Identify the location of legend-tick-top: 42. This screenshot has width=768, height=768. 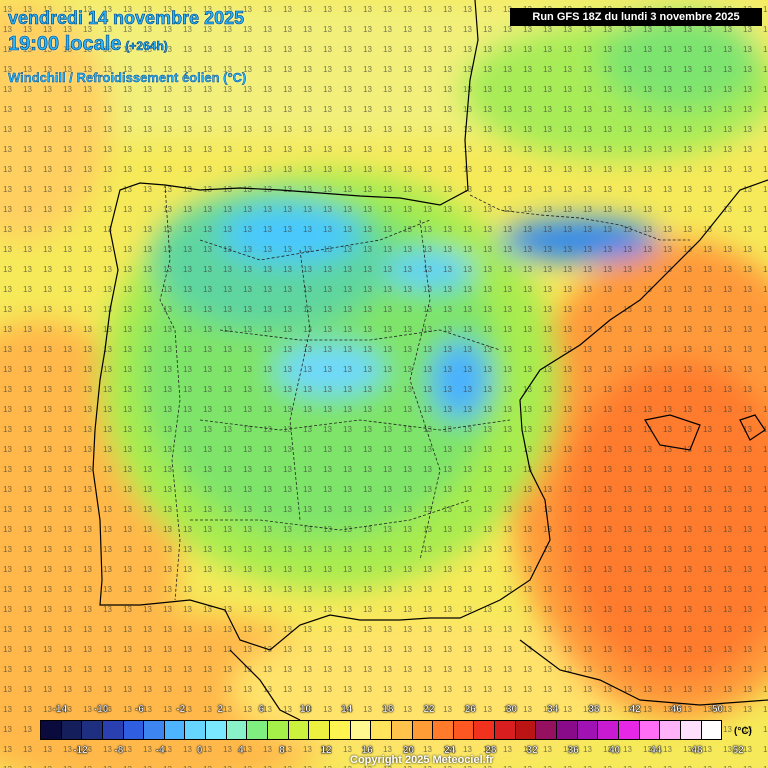
(635, 709).